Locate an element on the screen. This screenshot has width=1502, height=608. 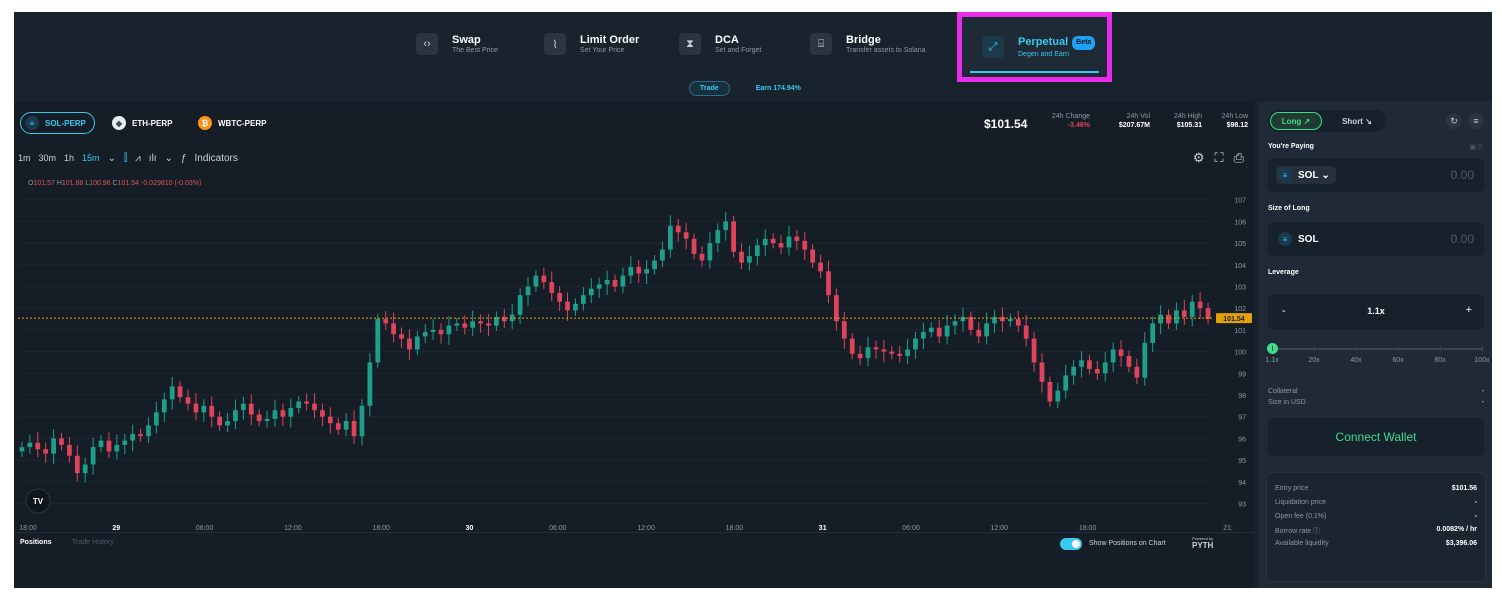
timeframe-30m: 30m is located at coordinates (47, 158).